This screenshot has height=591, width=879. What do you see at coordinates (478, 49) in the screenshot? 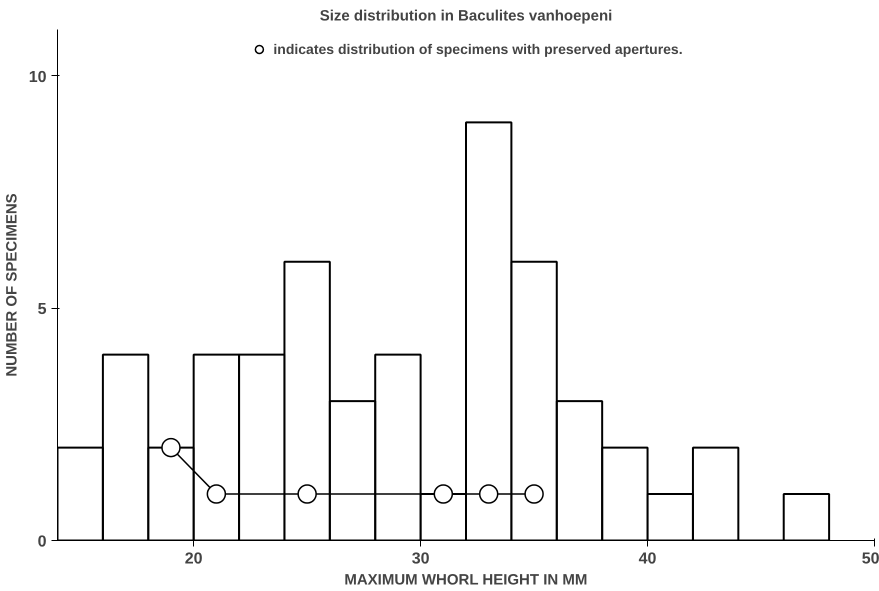
I see `legend-label: indicates distribution of specimens with preserved apertures.` at bounding box center [478, 49].